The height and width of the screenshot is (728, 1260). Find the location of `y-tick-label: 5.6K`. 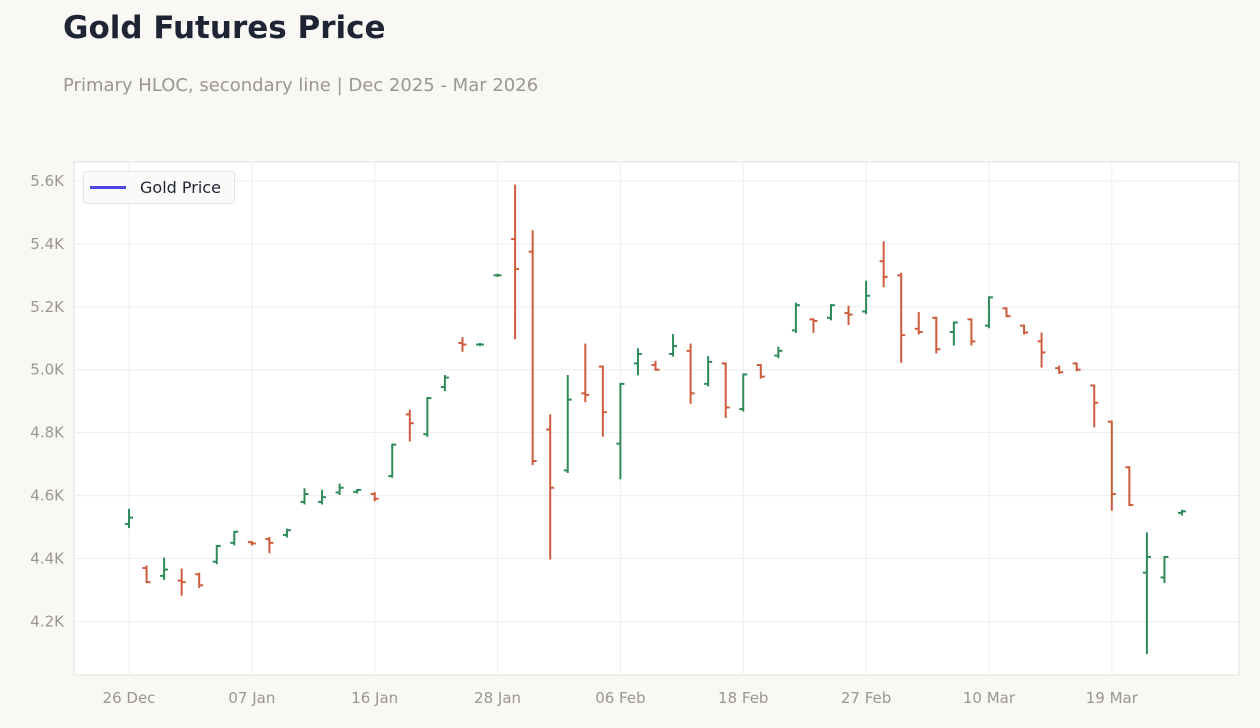

y-tick-label: 5.6K is located at coordinates (47, 181).